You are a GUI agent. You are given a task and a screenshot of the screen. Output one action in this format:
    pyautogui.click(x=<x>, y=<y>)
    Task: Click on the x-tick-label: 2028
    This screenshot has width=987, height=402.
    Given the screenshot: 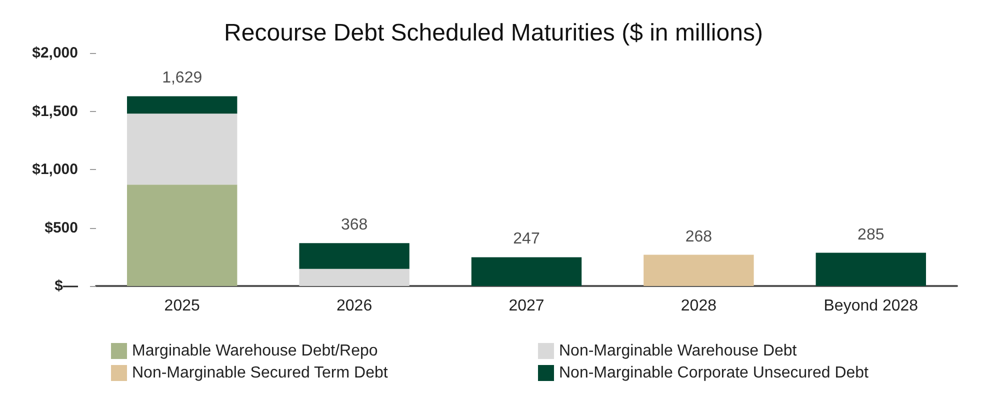 What is the action you would take?
    pyautogui.click(x=698, y=306)
    